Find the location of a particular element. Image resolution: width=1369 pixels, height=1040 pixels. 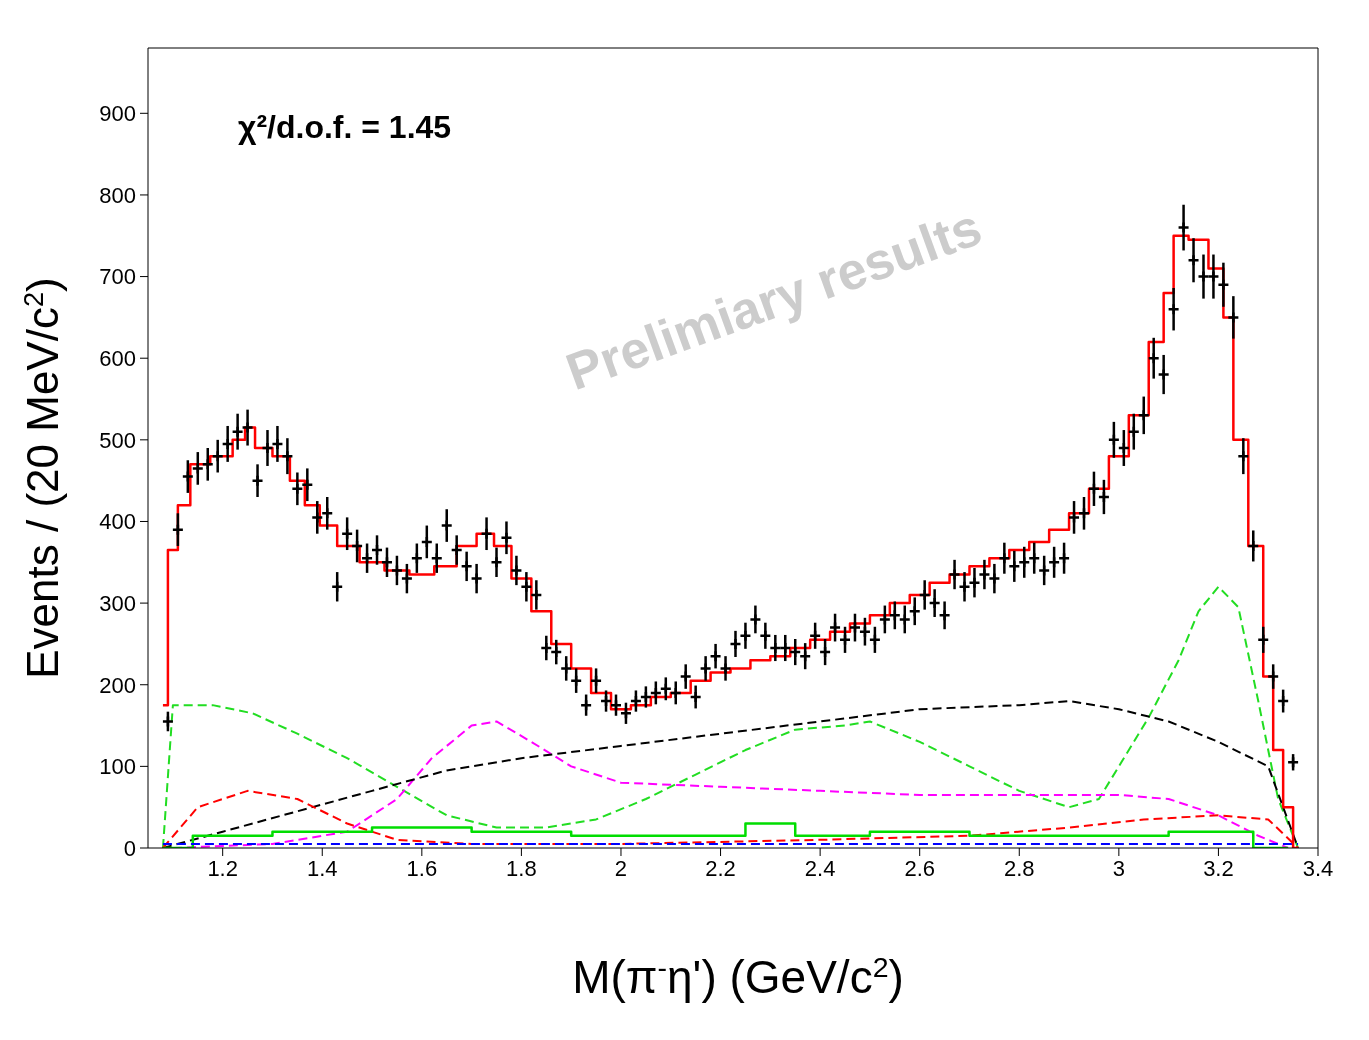

y-tick-label: 100 is located at coordinates (117, 767).